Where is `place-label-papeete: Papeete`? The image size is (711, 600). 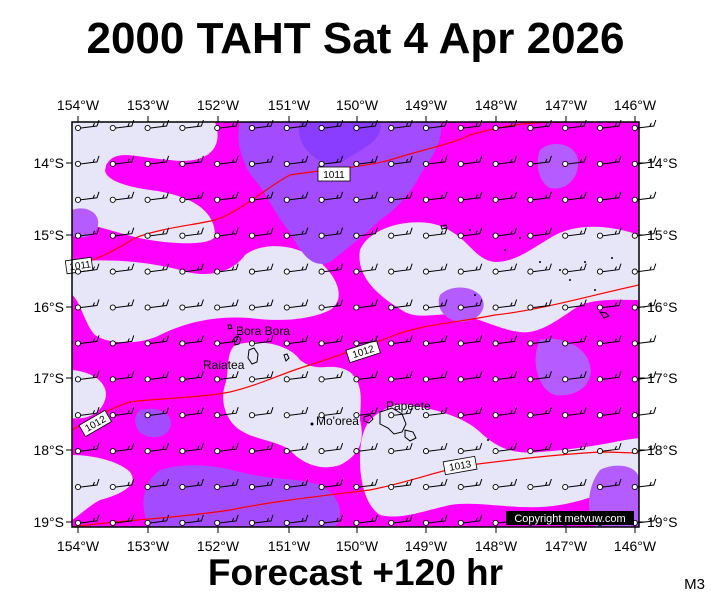 place-label-papeete: Papeete is located at coordinates (408, 406).